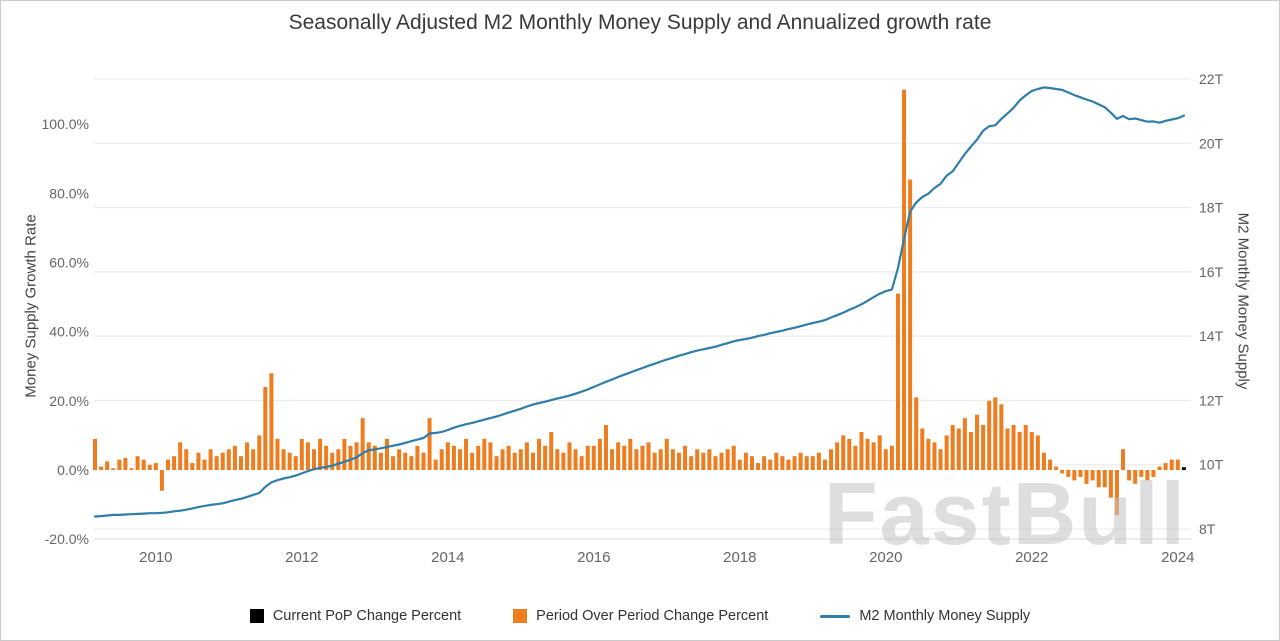 The height and width of the screenshot is (641, 1280). Describe the element at coordinates (1211, 208) in the screenshot. I see `y-right-tick-label: 18T` at that location.